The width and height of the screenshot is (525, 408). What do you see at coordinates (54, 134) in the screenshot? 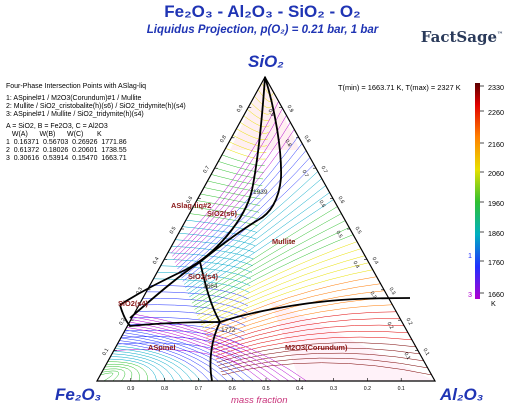
I see `info-columns: W(A) W(B) W(C) K` at bounding box center [54, 134].